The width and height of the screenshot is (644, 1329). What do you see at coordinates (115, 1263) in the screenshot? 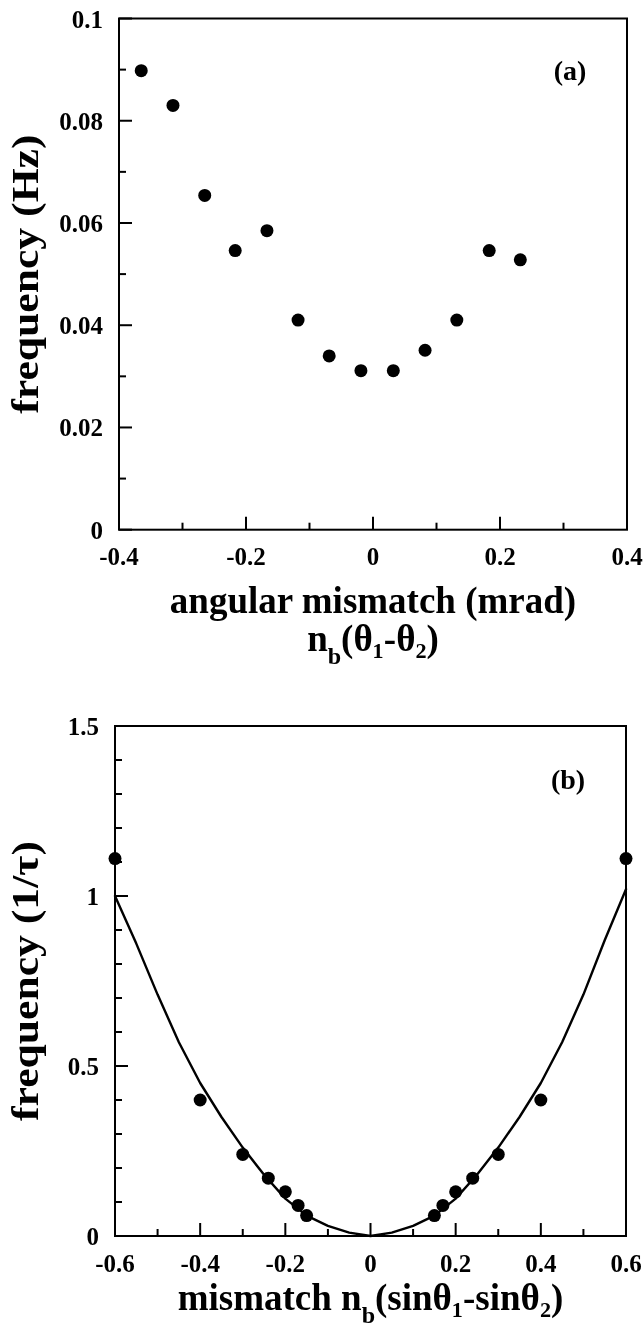
I see `x-tick-label: -0.6` at bounding box center [115, 1263].